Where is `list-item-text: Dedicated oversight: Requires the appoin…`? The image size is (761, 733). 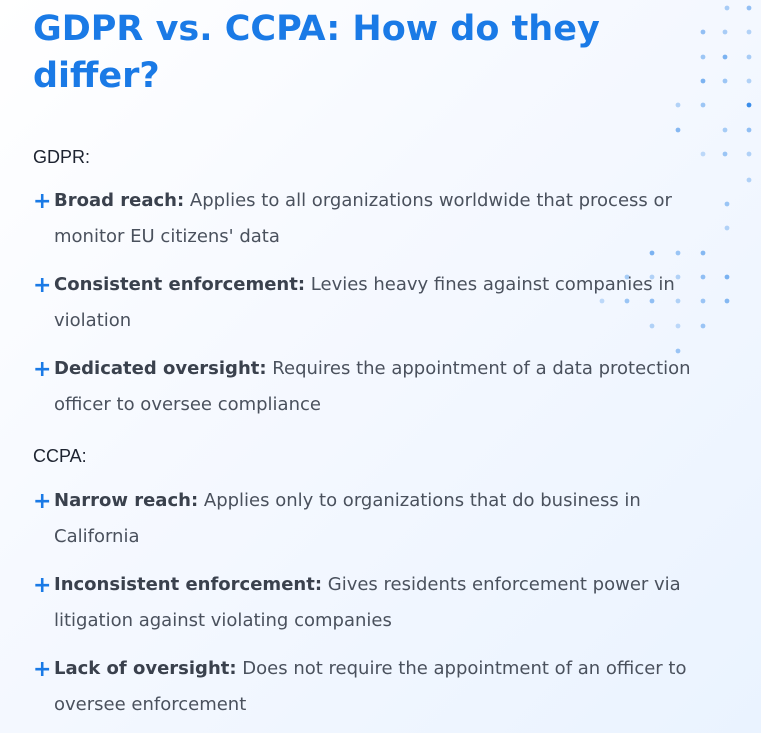
list-item-text: Dedicated oversight: Requires the appoin… is located at coordinates (373, 387).